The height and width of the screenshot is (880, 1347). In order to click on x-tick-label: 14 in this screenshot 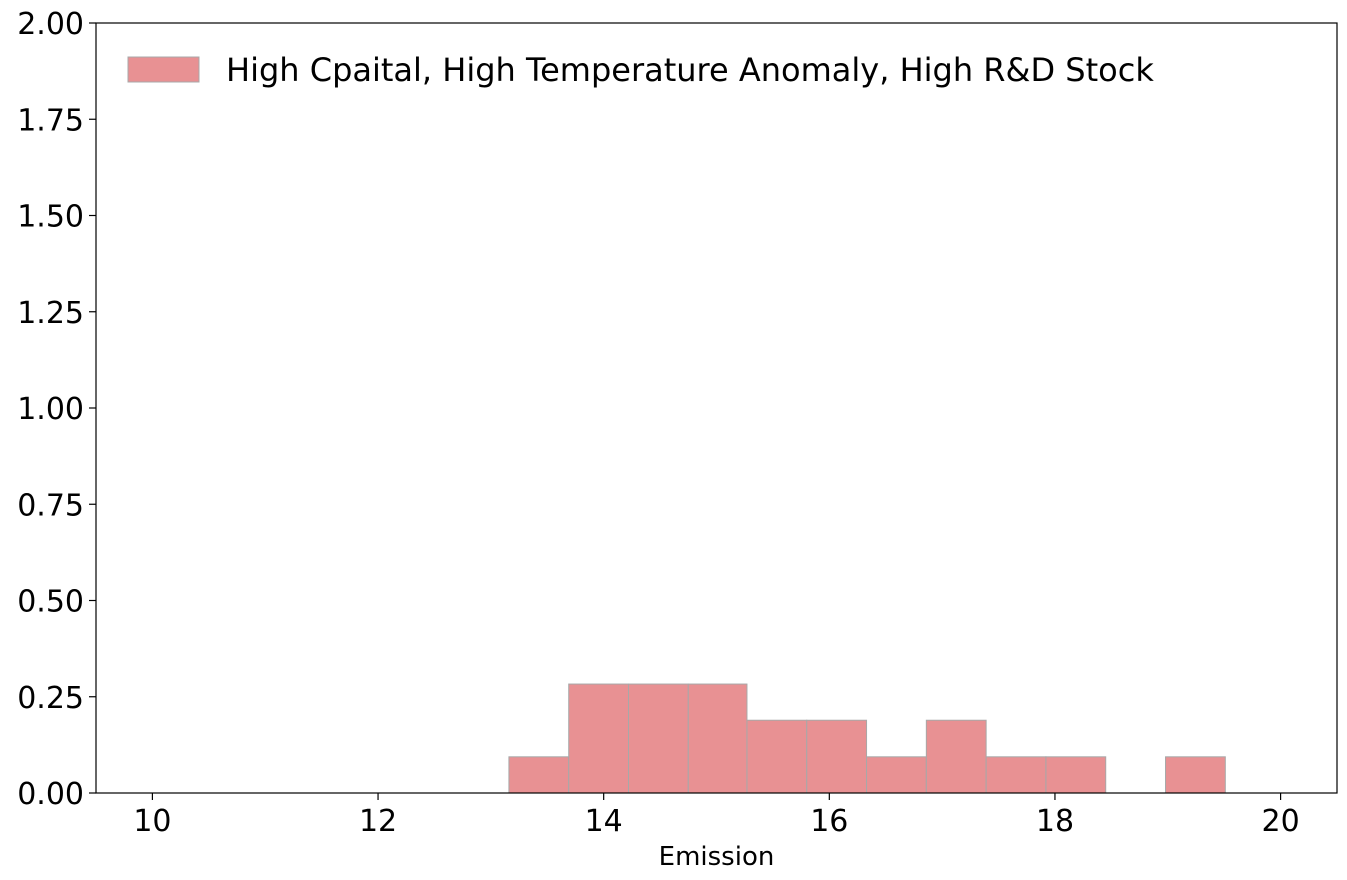, I will do `click(604, 821)`.